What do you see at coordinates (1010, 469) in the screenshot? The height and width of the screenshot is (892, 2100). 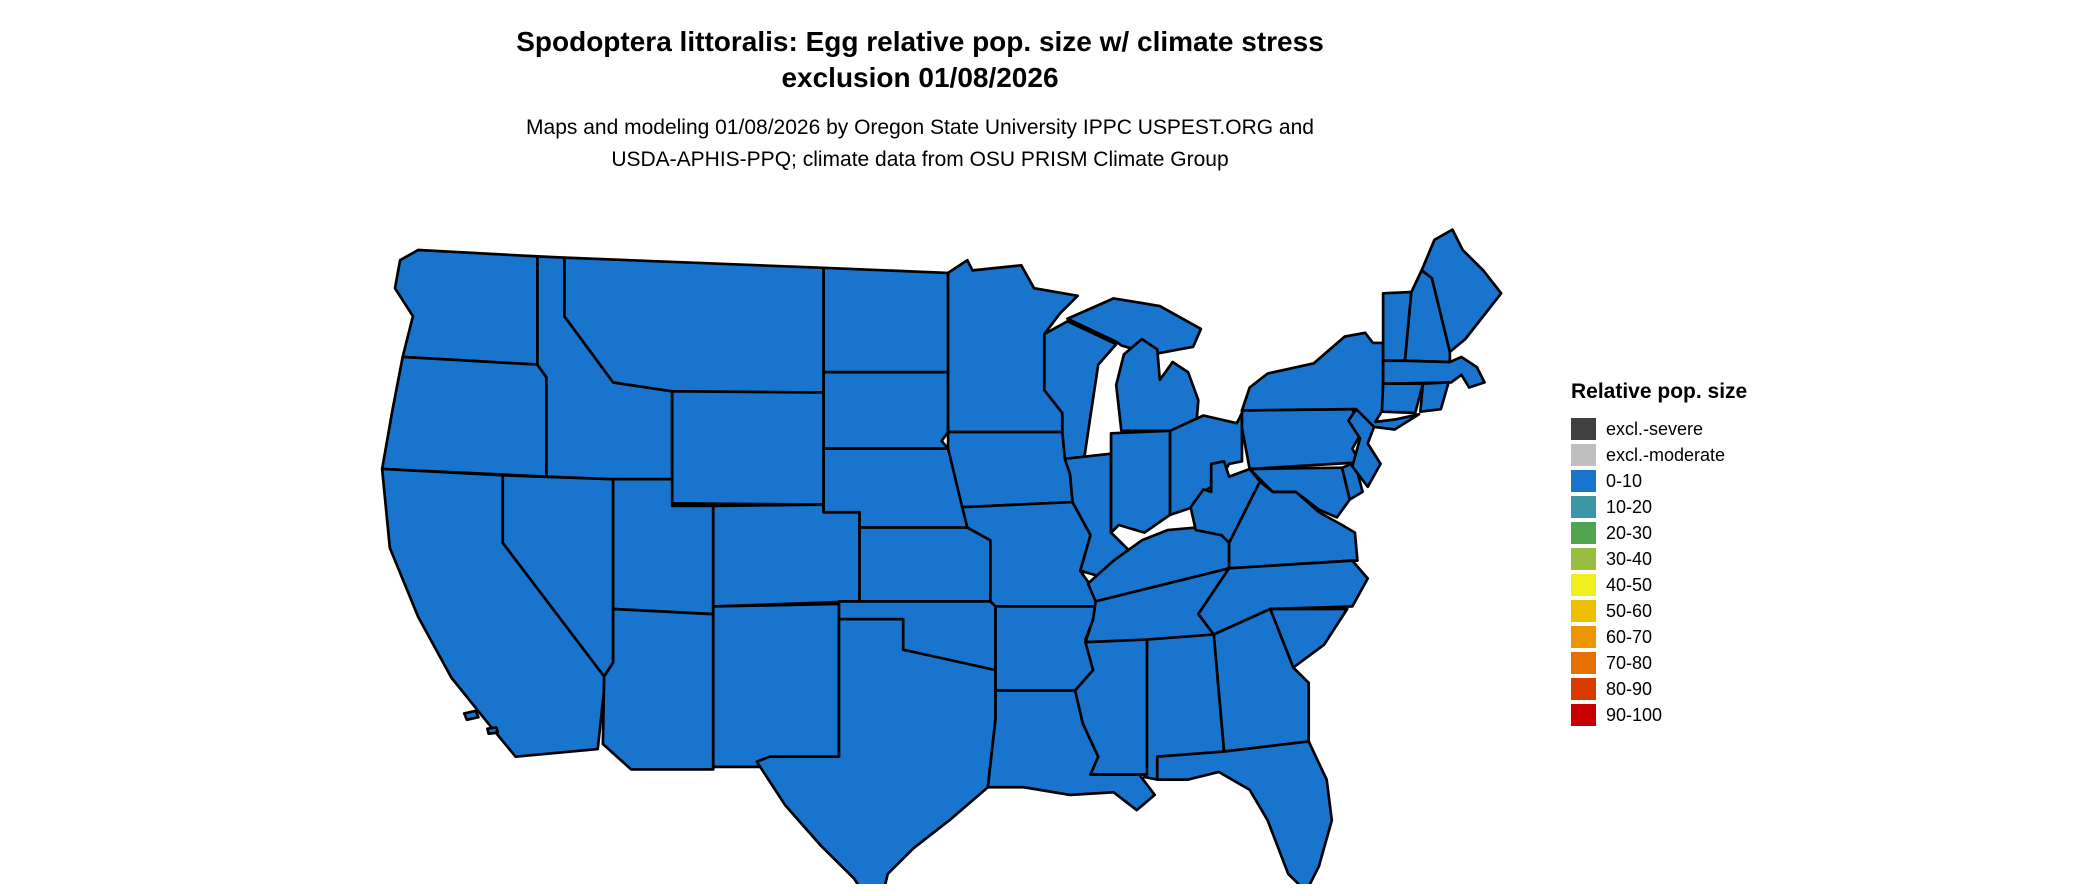 I see `state-ia` at bounding box center [1010, 469].